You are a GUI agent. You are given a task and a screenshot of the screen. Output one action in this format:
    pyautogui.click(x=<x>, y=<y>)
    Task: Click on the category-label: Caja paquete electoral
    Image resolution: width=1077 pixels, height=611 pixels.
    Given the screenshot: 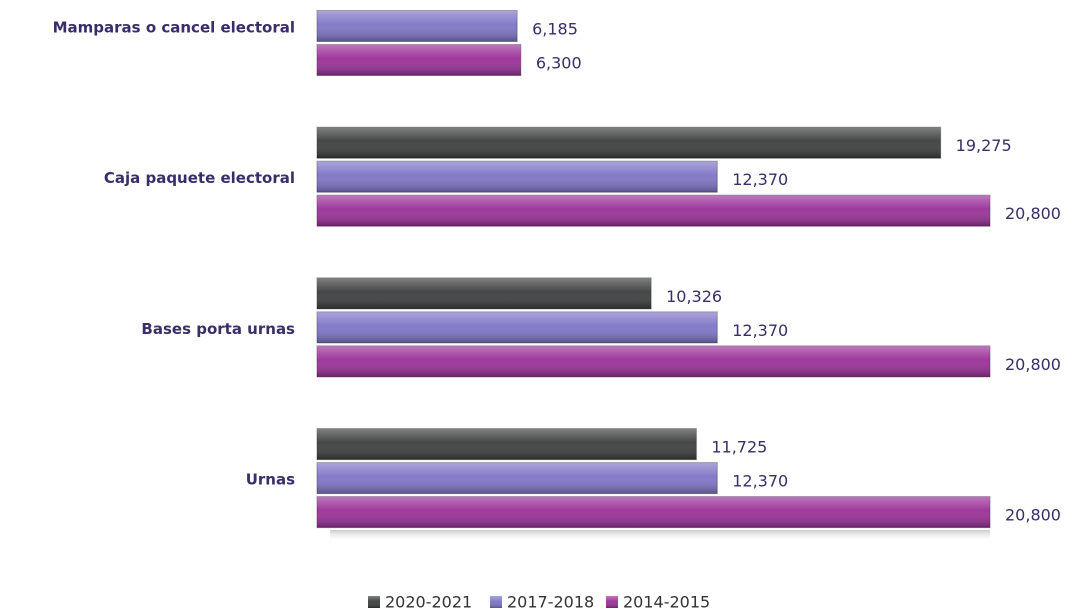 What is the action you would take?
    pyautogui.click(x=199, y=178)
    